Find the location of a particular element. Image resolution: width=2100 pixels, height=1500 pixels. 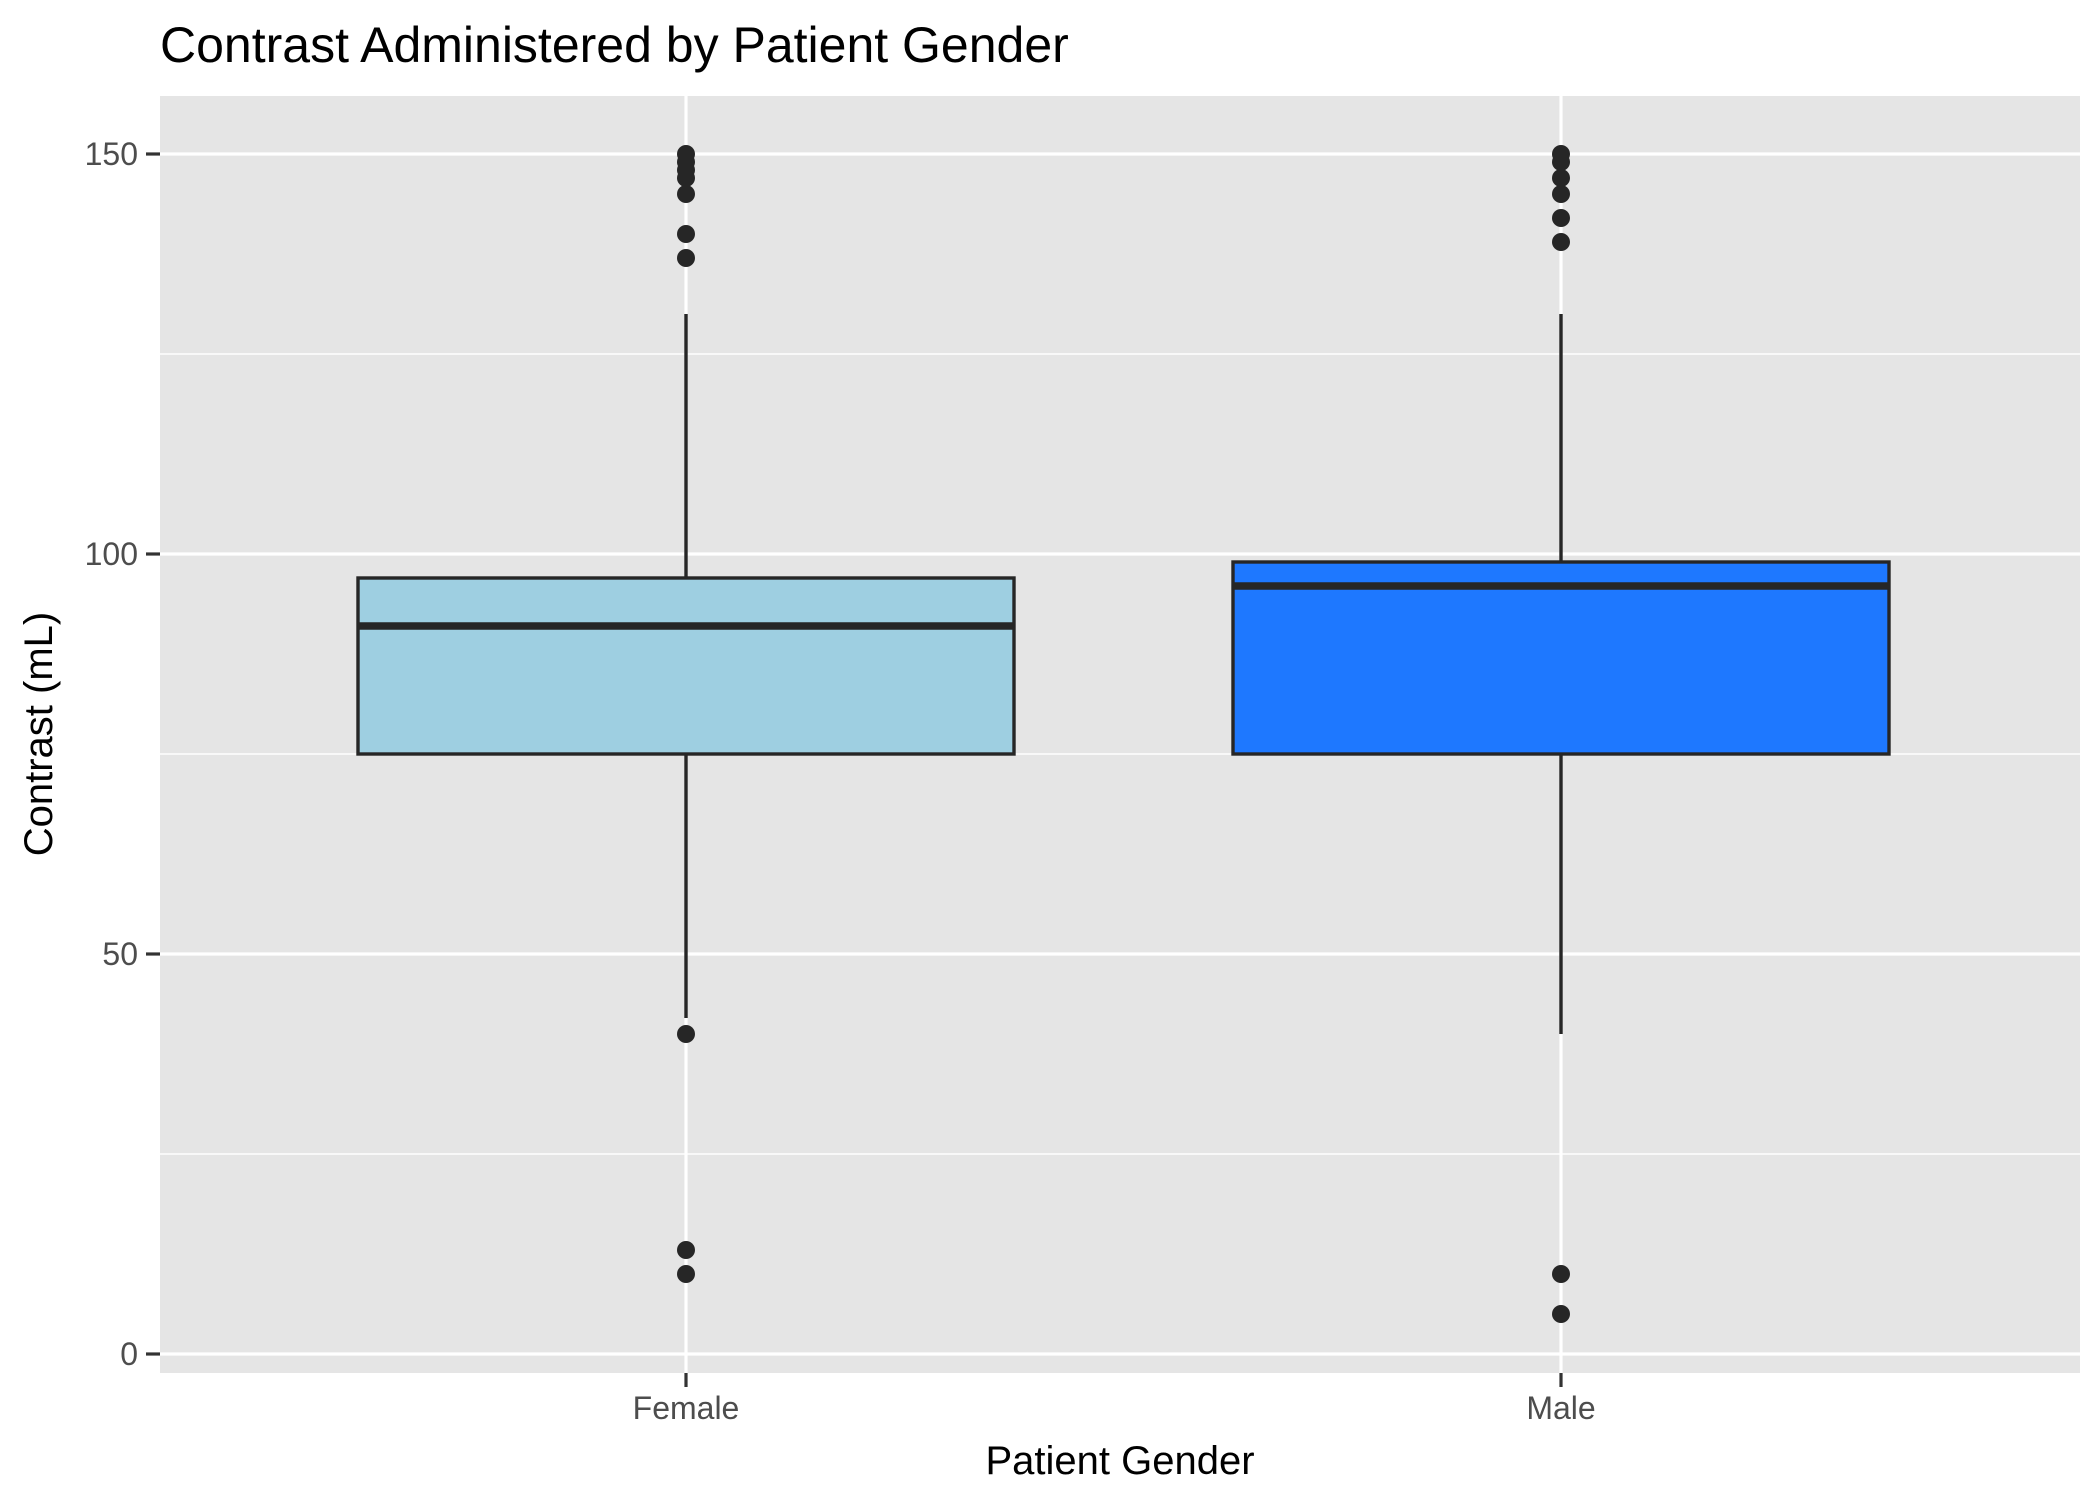

x-axis-title: Patient Gender is located at coordinates (1119, 1461).